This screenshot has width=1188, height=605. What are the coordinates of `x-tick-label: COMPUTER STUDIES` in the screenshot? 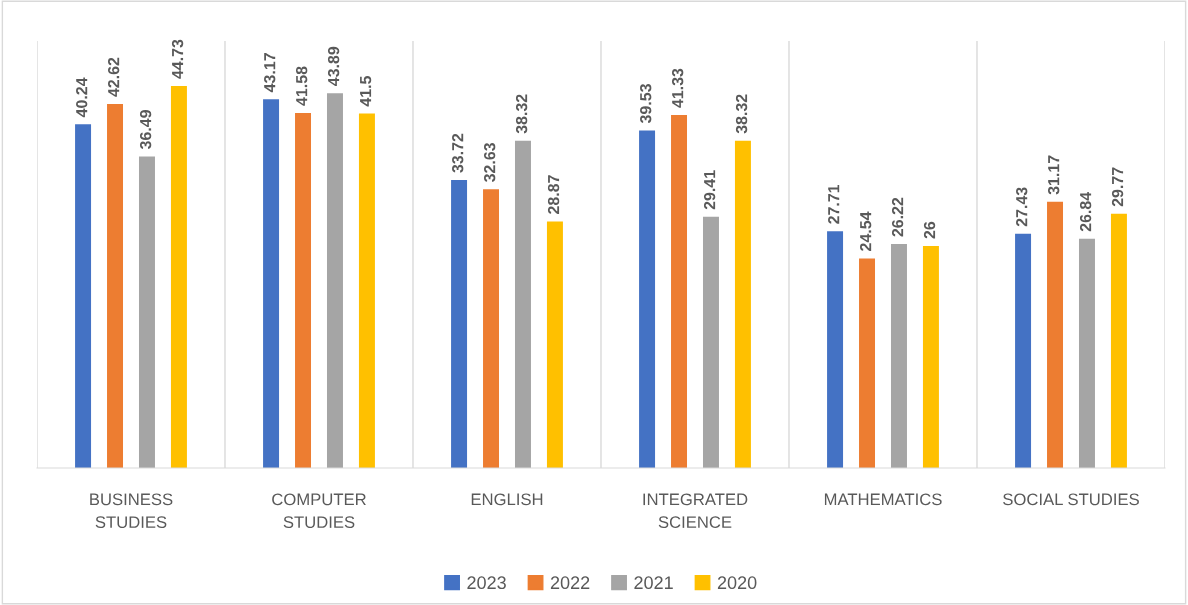 It's located at (319, 511).